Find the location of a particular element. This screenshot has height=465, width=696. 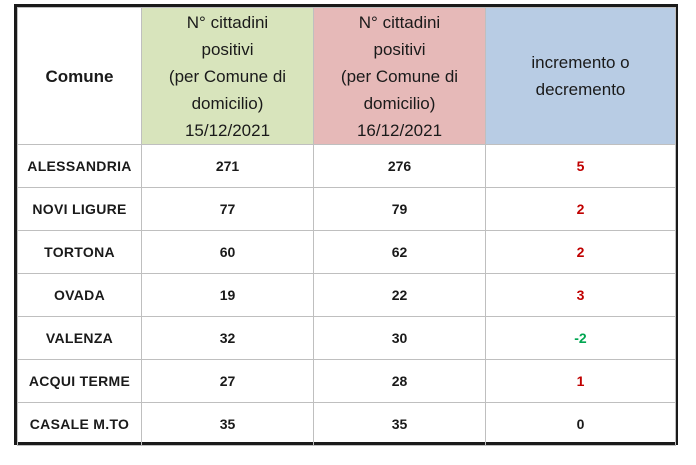

table-row: ACQUI TERME 27 28 1 is located at coordinates (346, 381).